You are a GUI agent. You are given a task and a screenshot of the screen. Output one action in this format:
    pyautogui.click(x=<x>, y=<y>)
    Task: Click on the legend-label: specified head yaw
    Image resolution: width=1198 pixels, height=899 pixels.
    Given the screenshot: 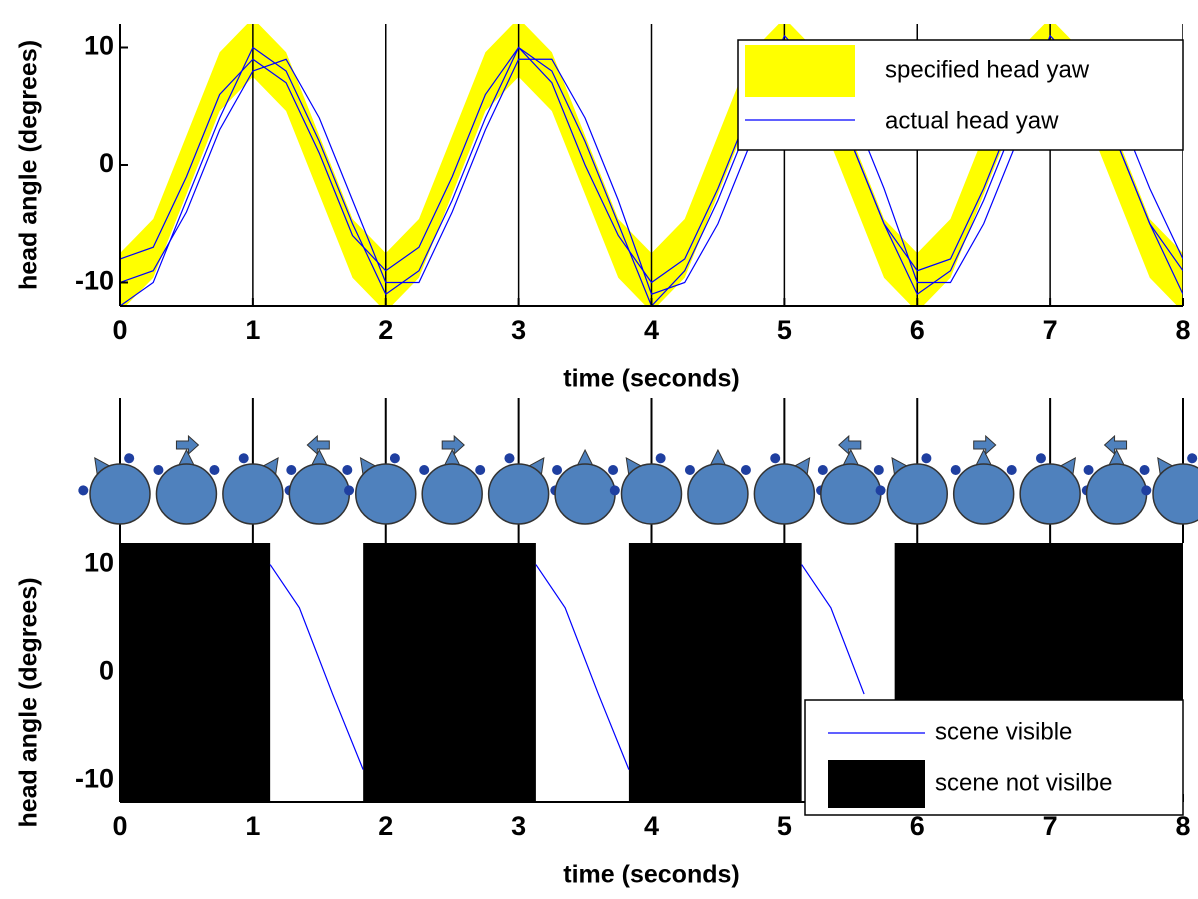 What is the action you would take?
    pyautogui.click(x=987, y=69)
    